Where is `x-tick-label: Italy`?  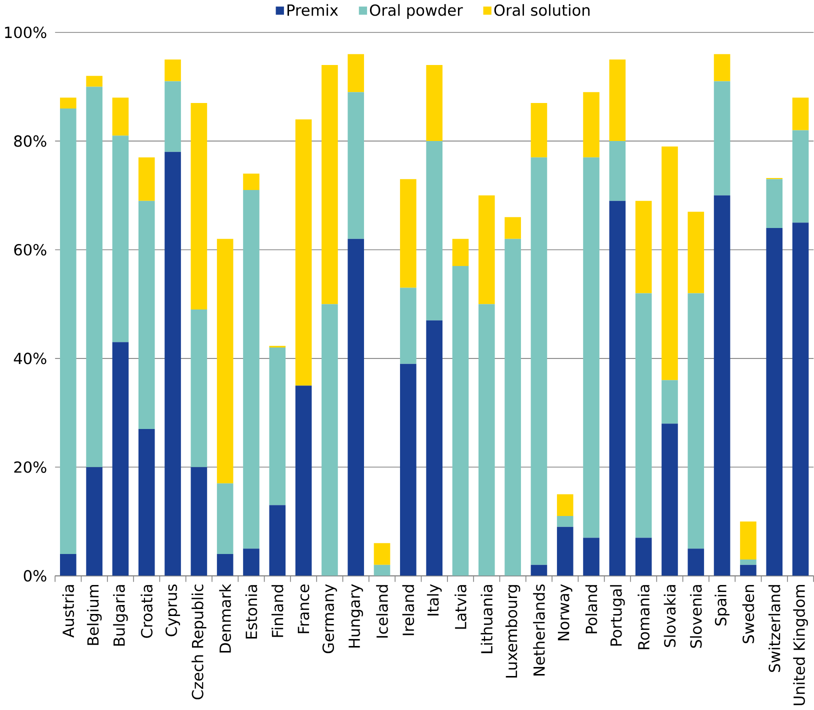
x-tick-label: Italy is located at coordinates (434, 600).